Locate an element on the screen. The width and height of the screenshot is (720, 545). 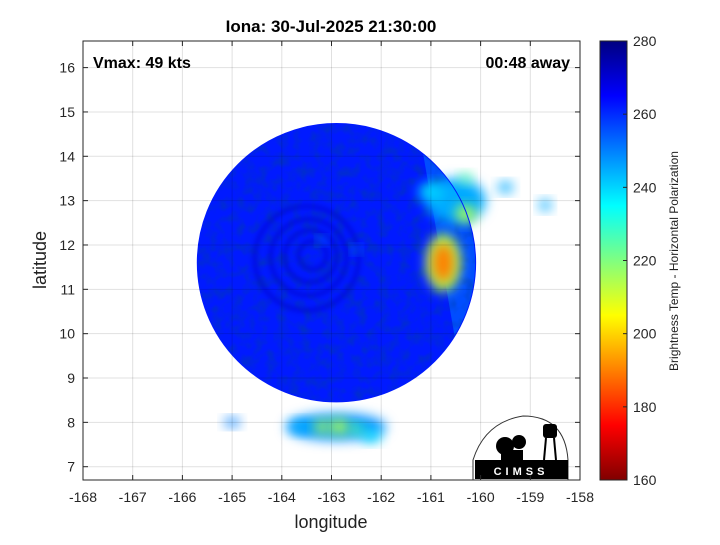
colorbar-tick-label: 260 is located at coordinates (645, 114).